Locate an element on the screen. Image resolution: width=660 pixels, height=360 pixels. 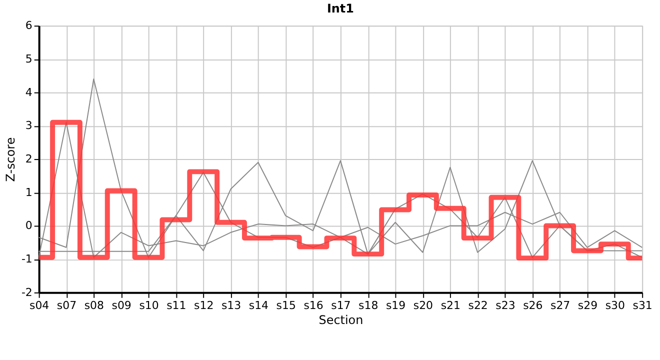
y-axis-title: Z-score is located at coordinates (10, 159).